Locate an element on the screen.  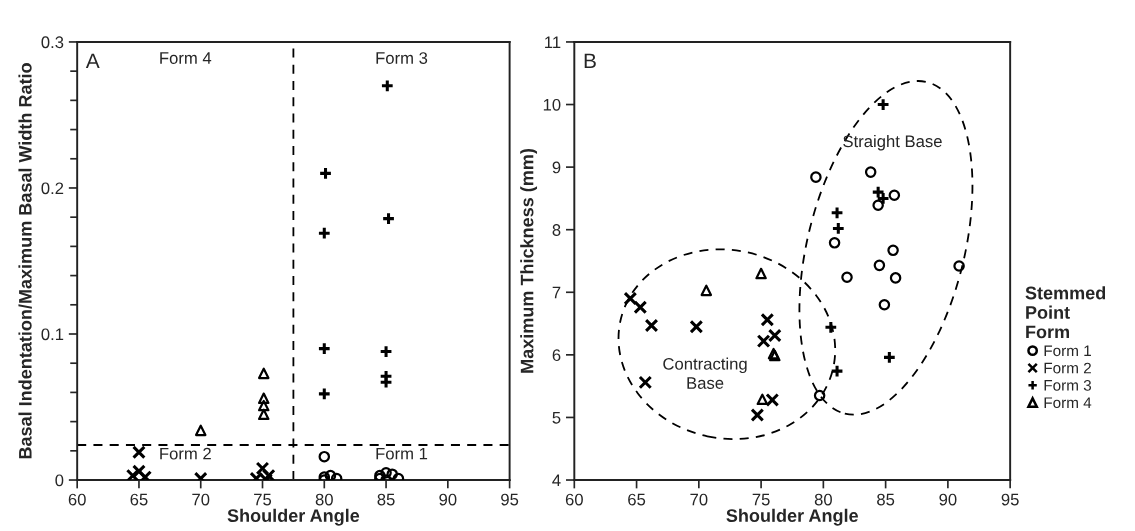
y-tick-label: 7 is located at coordinates (556, 292).